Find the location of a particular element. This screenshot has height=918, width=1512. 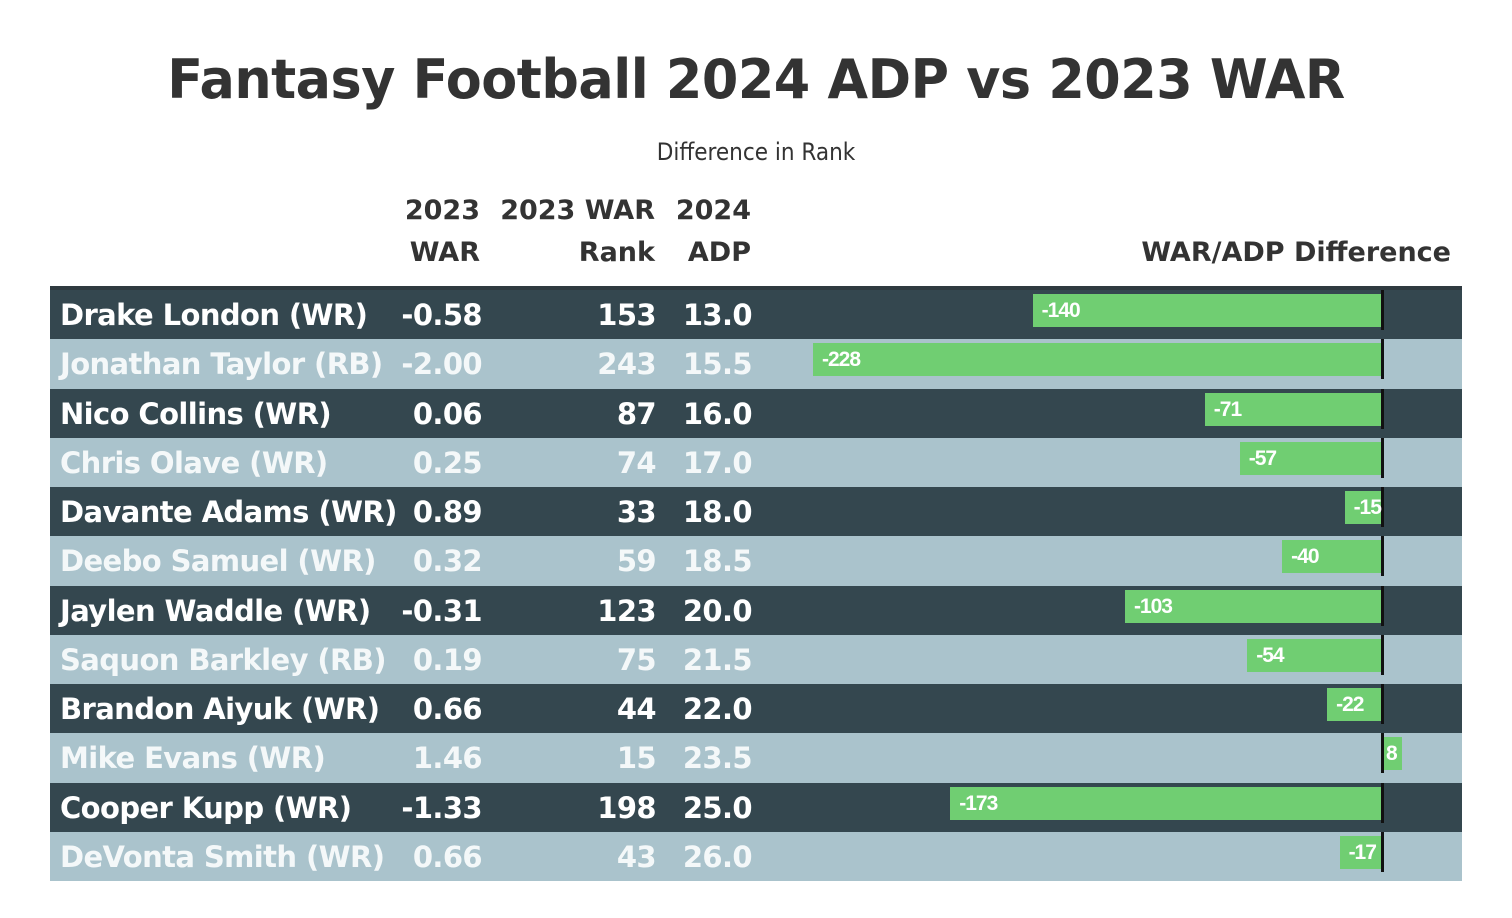

adp-value: 16.0 is located at coordinates (717, 413).